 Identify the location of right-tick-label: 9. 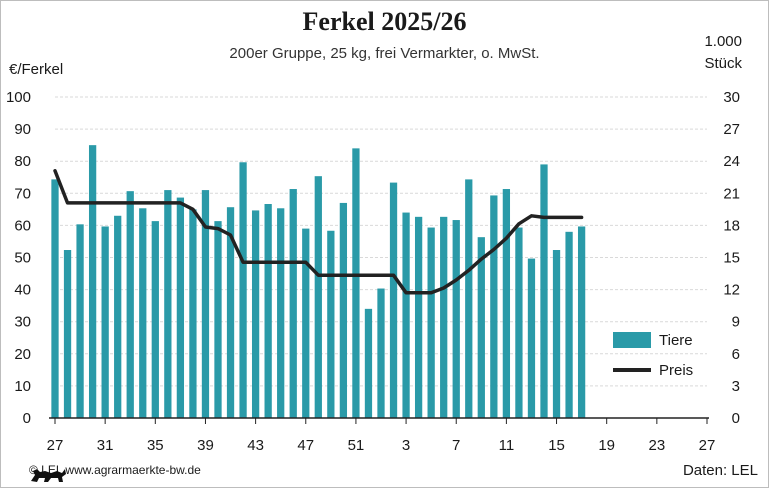
(736, 322).